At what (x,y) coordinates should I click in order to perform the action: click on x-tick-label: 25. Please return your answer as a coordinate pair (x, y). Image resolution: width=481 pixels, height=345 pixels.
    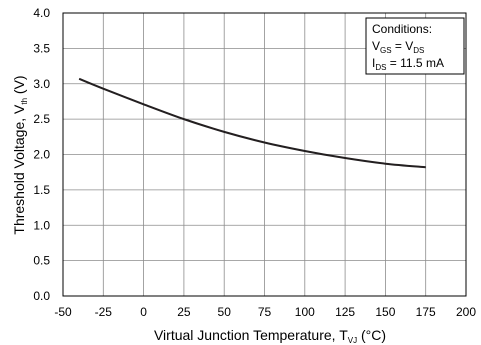
    Looking at the image, I should click on (184, 312).